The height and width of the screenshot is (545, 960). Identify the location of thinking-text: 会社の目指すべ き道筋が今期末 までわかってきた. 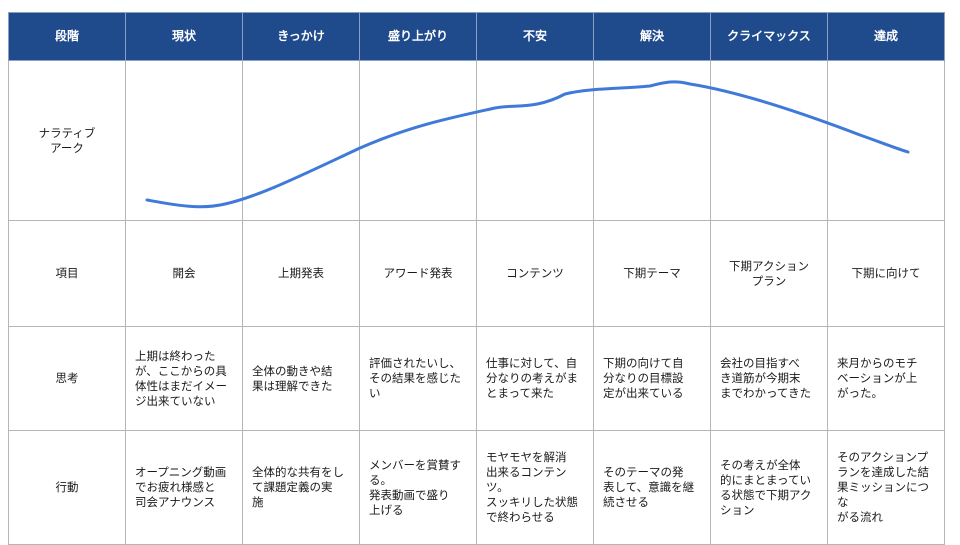
(766, 378).